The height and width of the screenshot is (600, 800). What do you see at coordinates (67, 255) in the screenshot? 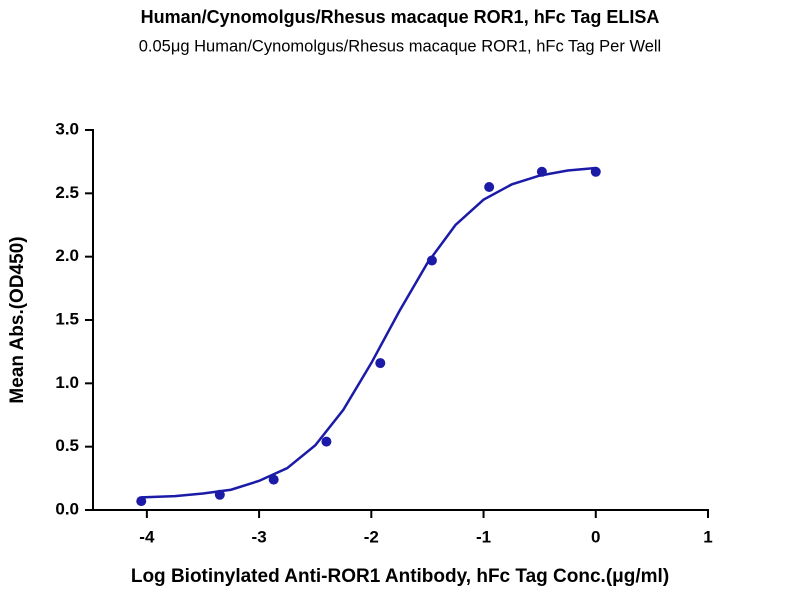
I see `y-tick-label: 2.0` at bounding box center [67, 255].